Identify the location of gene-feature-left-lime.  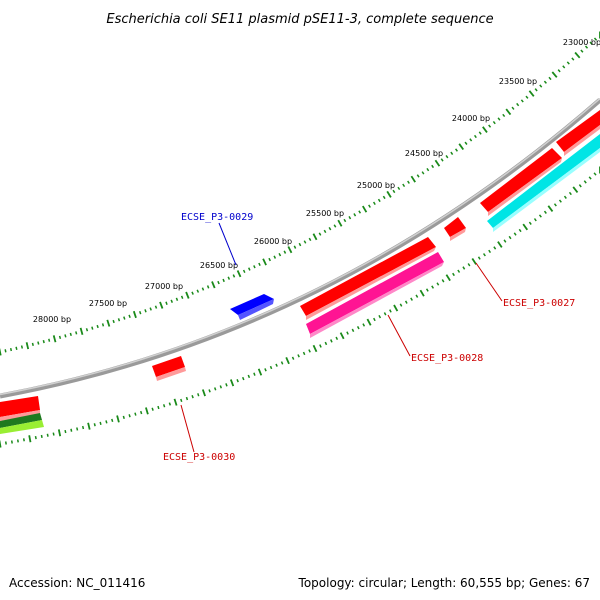
(22, 427).